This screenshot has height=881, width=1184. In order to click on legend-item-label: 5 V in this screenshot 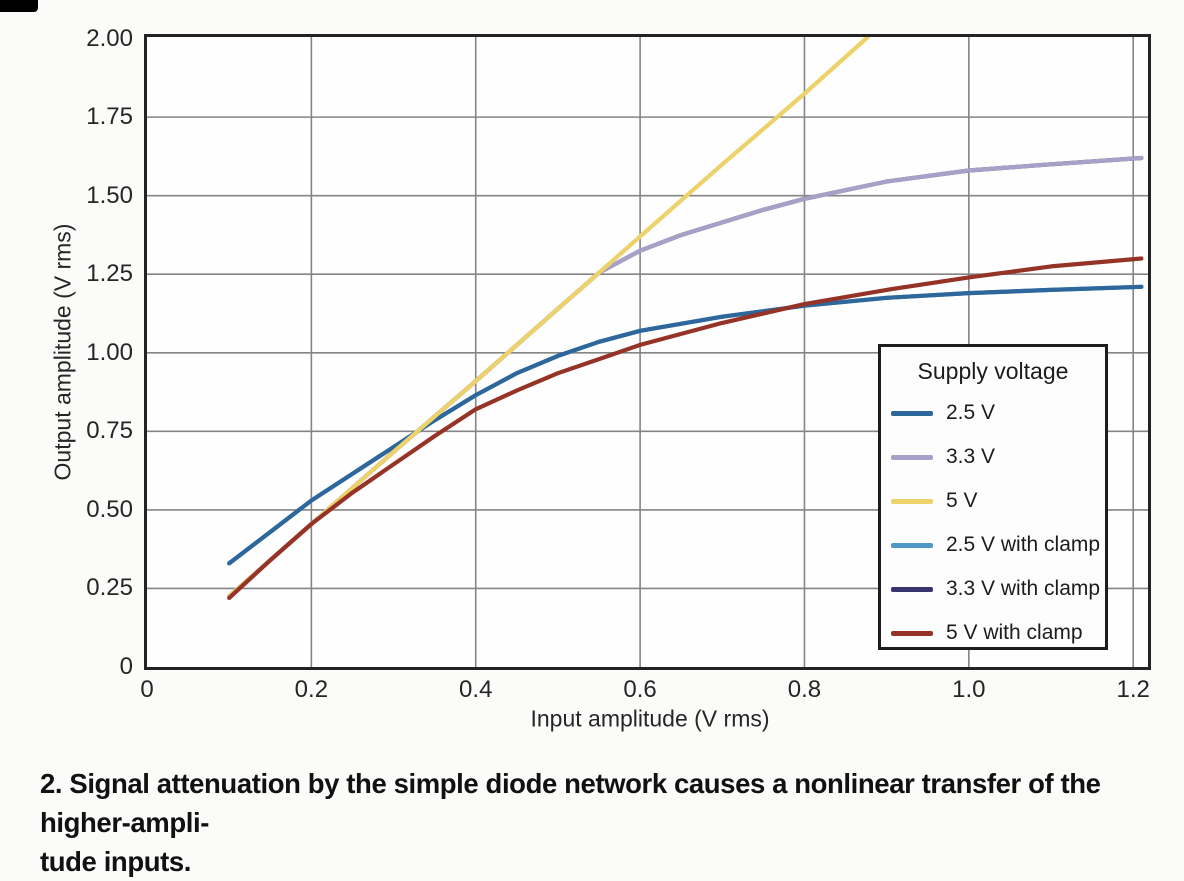, I will do `click(962, 500)`.